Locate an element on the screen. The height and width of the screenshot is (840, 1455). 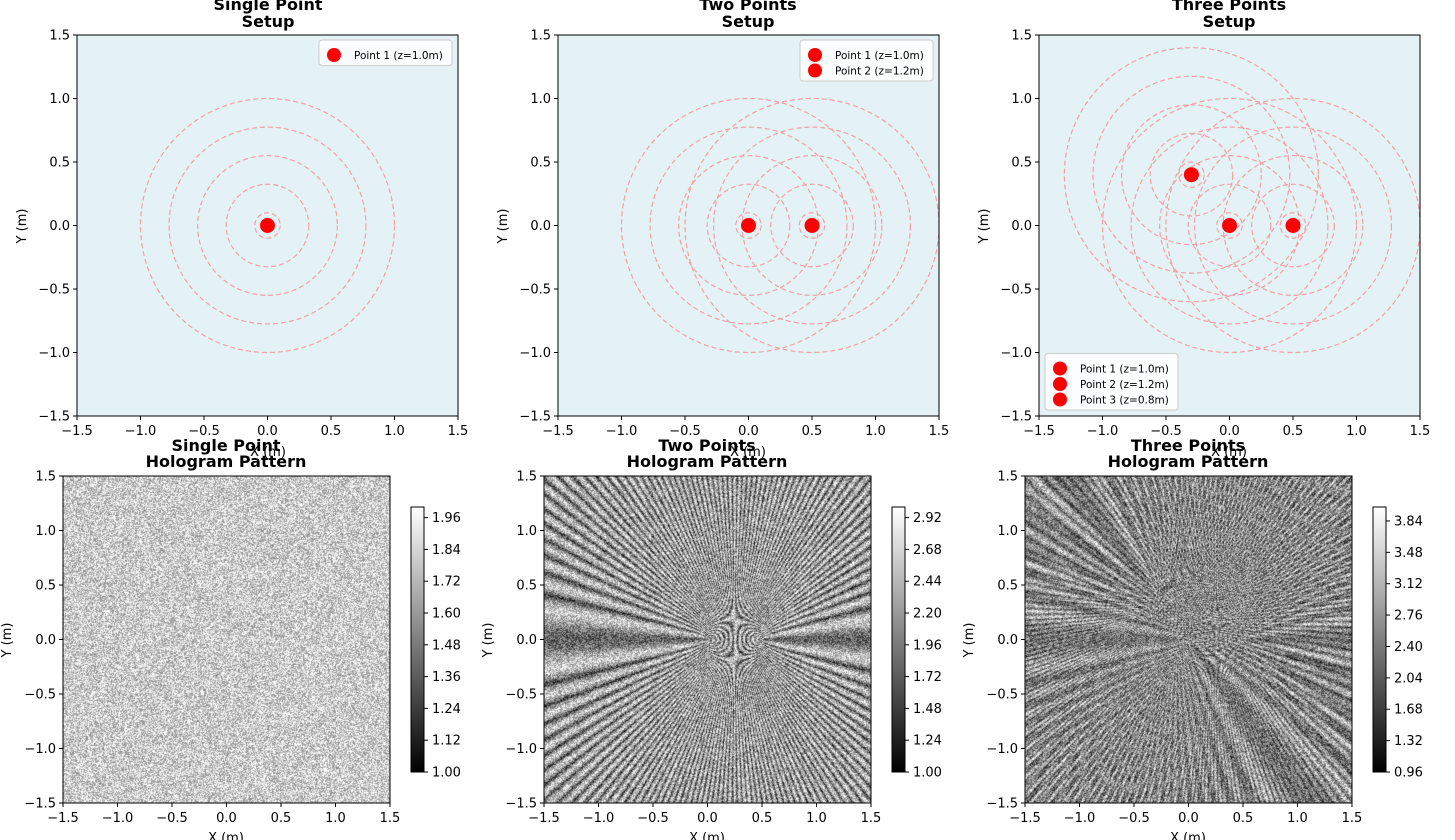
colorbar-tick-label: 1.32 is located at coordinates (1408, 741).